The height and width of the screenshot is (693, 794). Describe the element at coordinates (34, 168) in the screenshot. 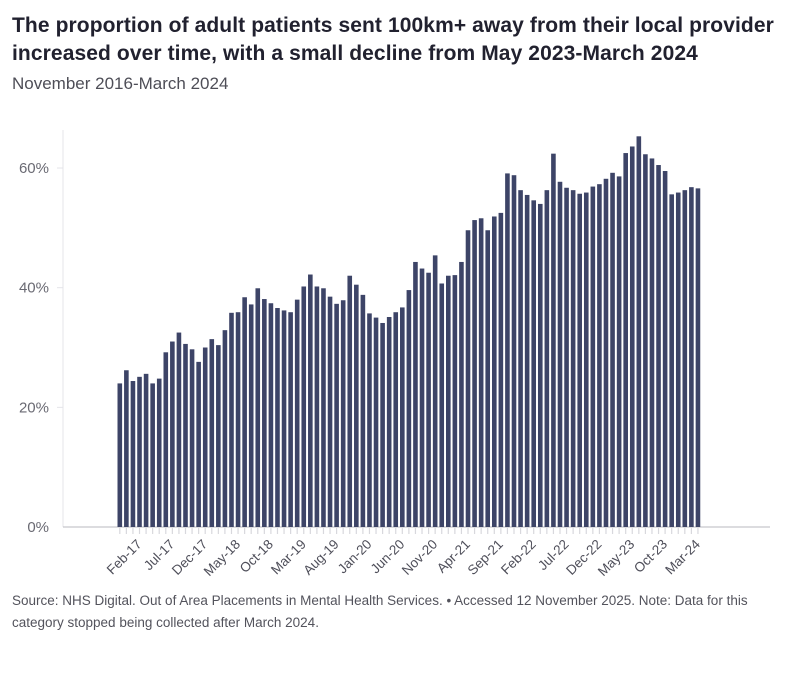

I see `y-axis-label: 60%` at that location.